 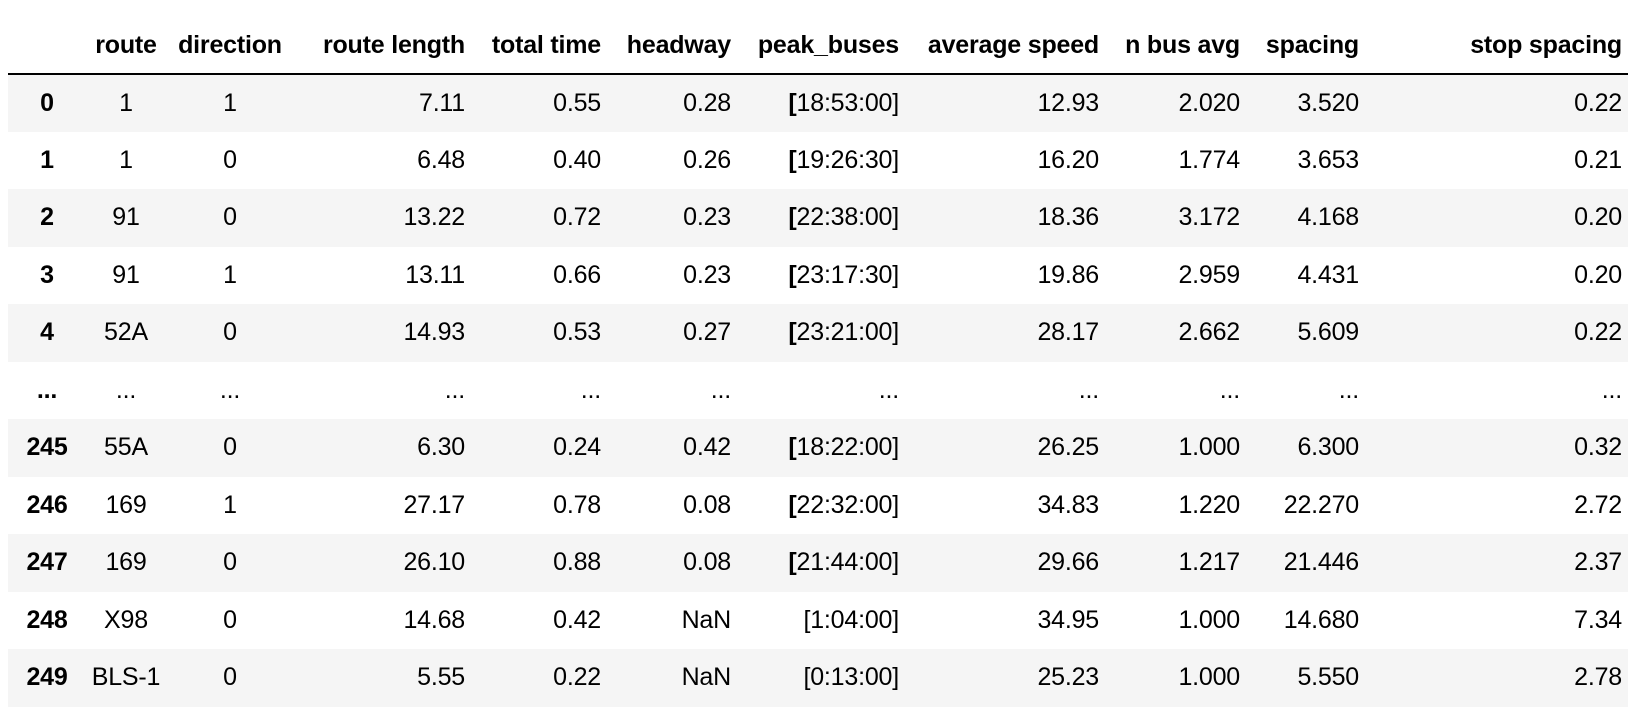 I want to click on cell-stop-spacing: 2.72, so click(x=1598, y=504).